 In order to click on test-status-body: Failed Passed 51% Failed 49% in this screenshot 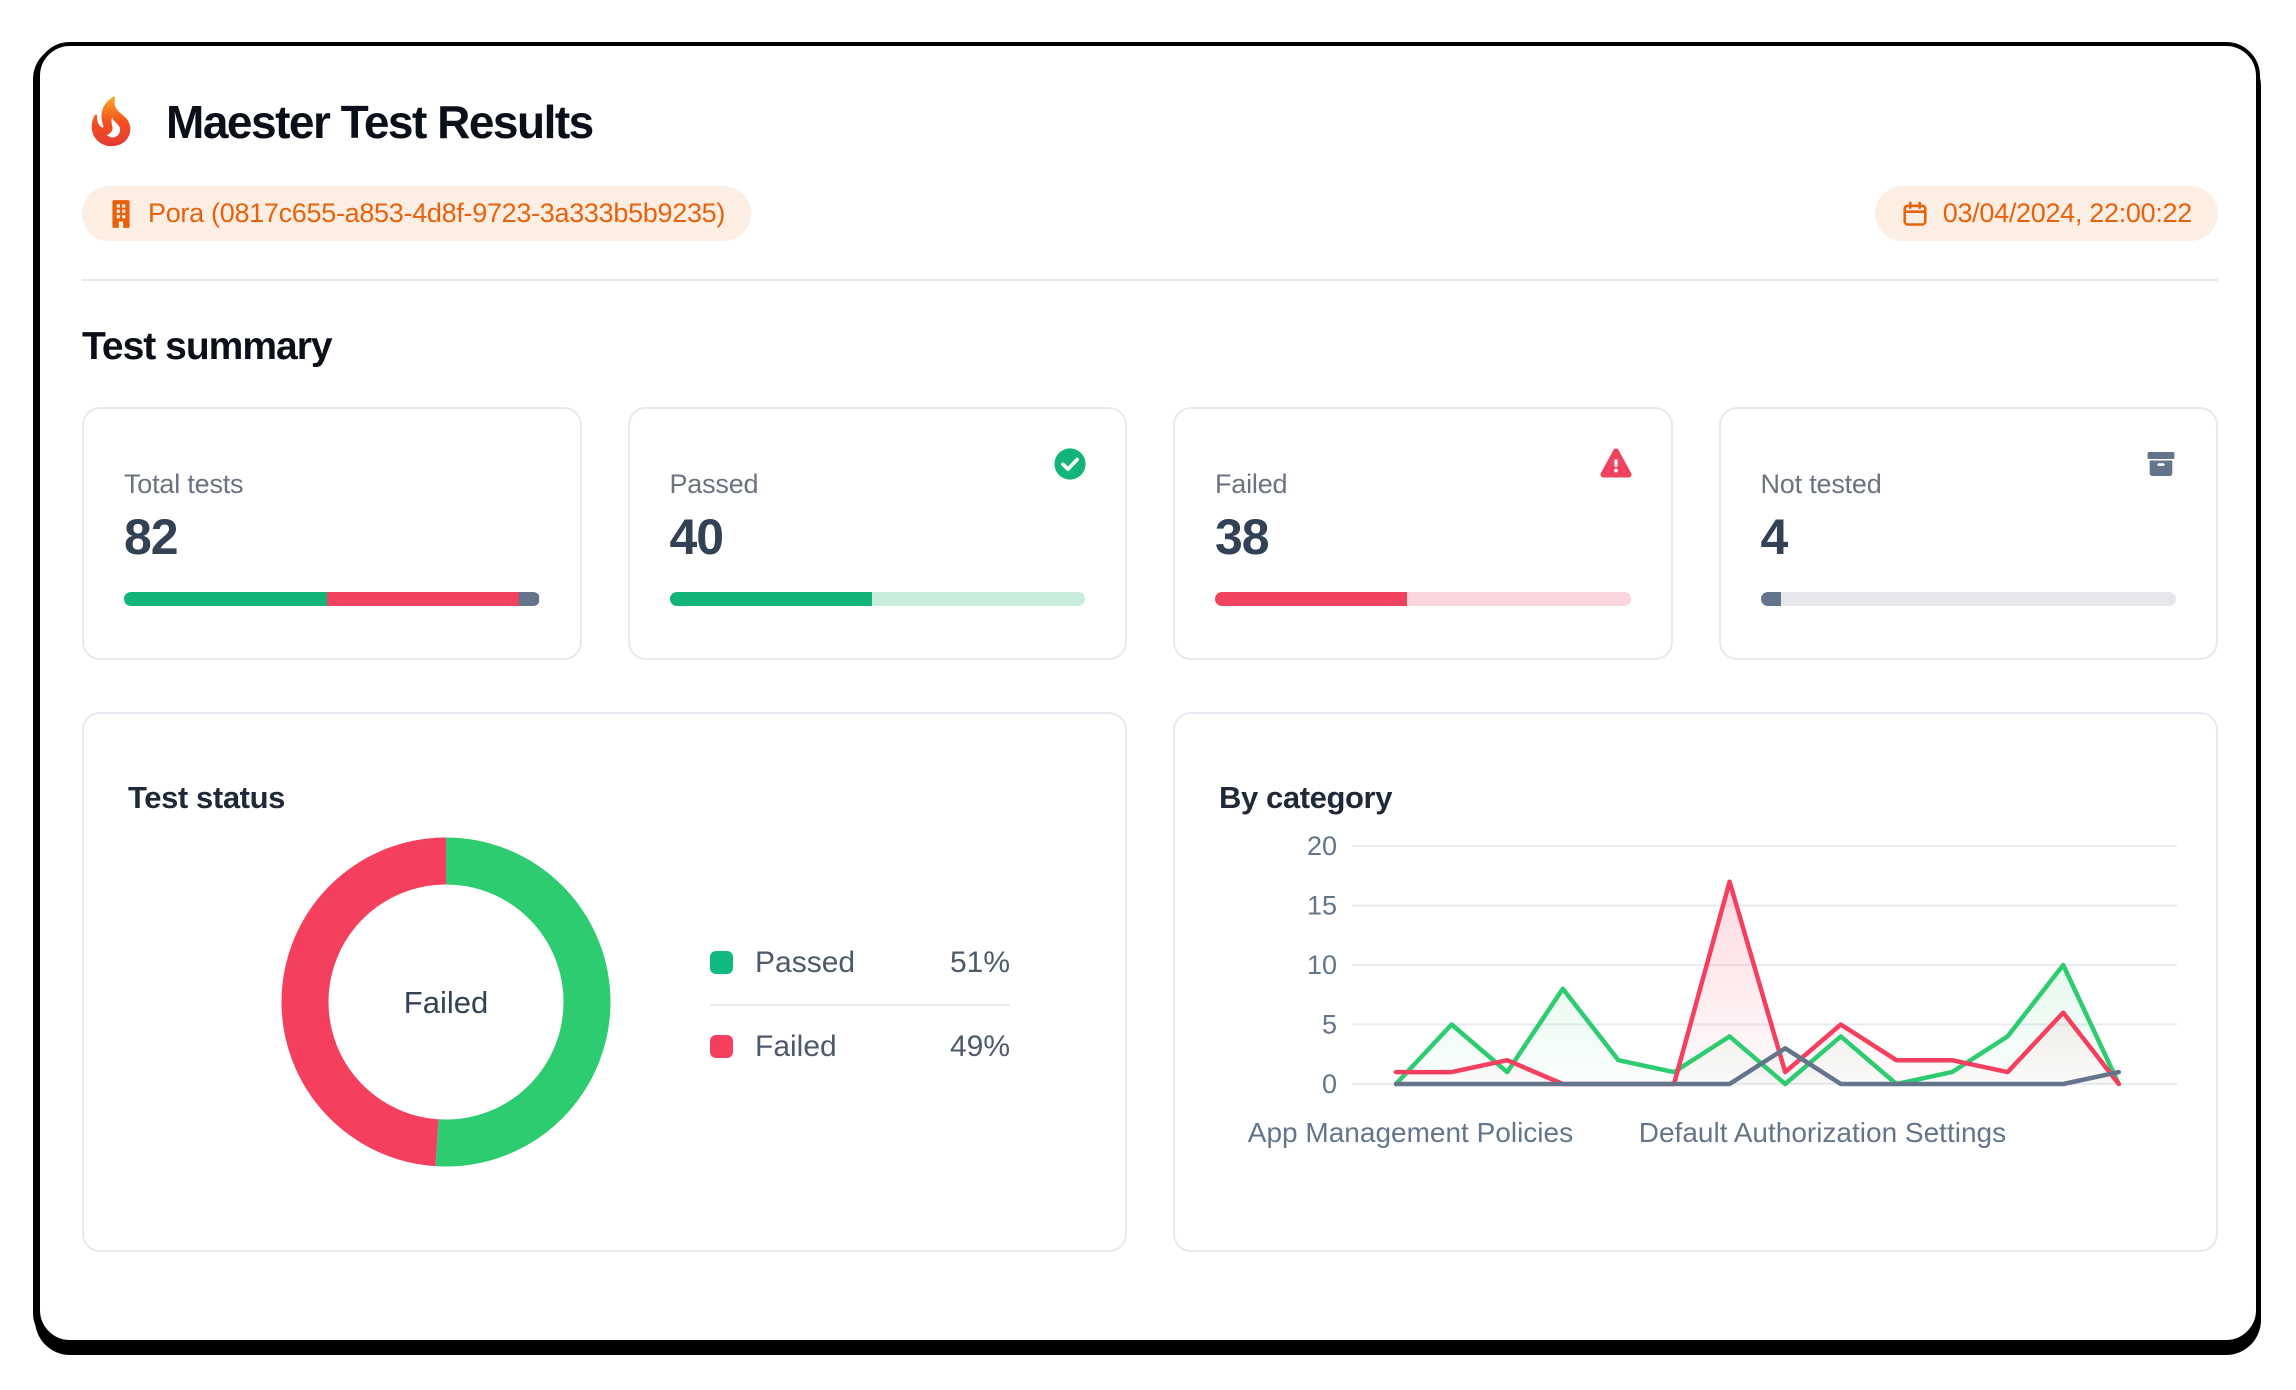, I will do `click(604, 1004)`.